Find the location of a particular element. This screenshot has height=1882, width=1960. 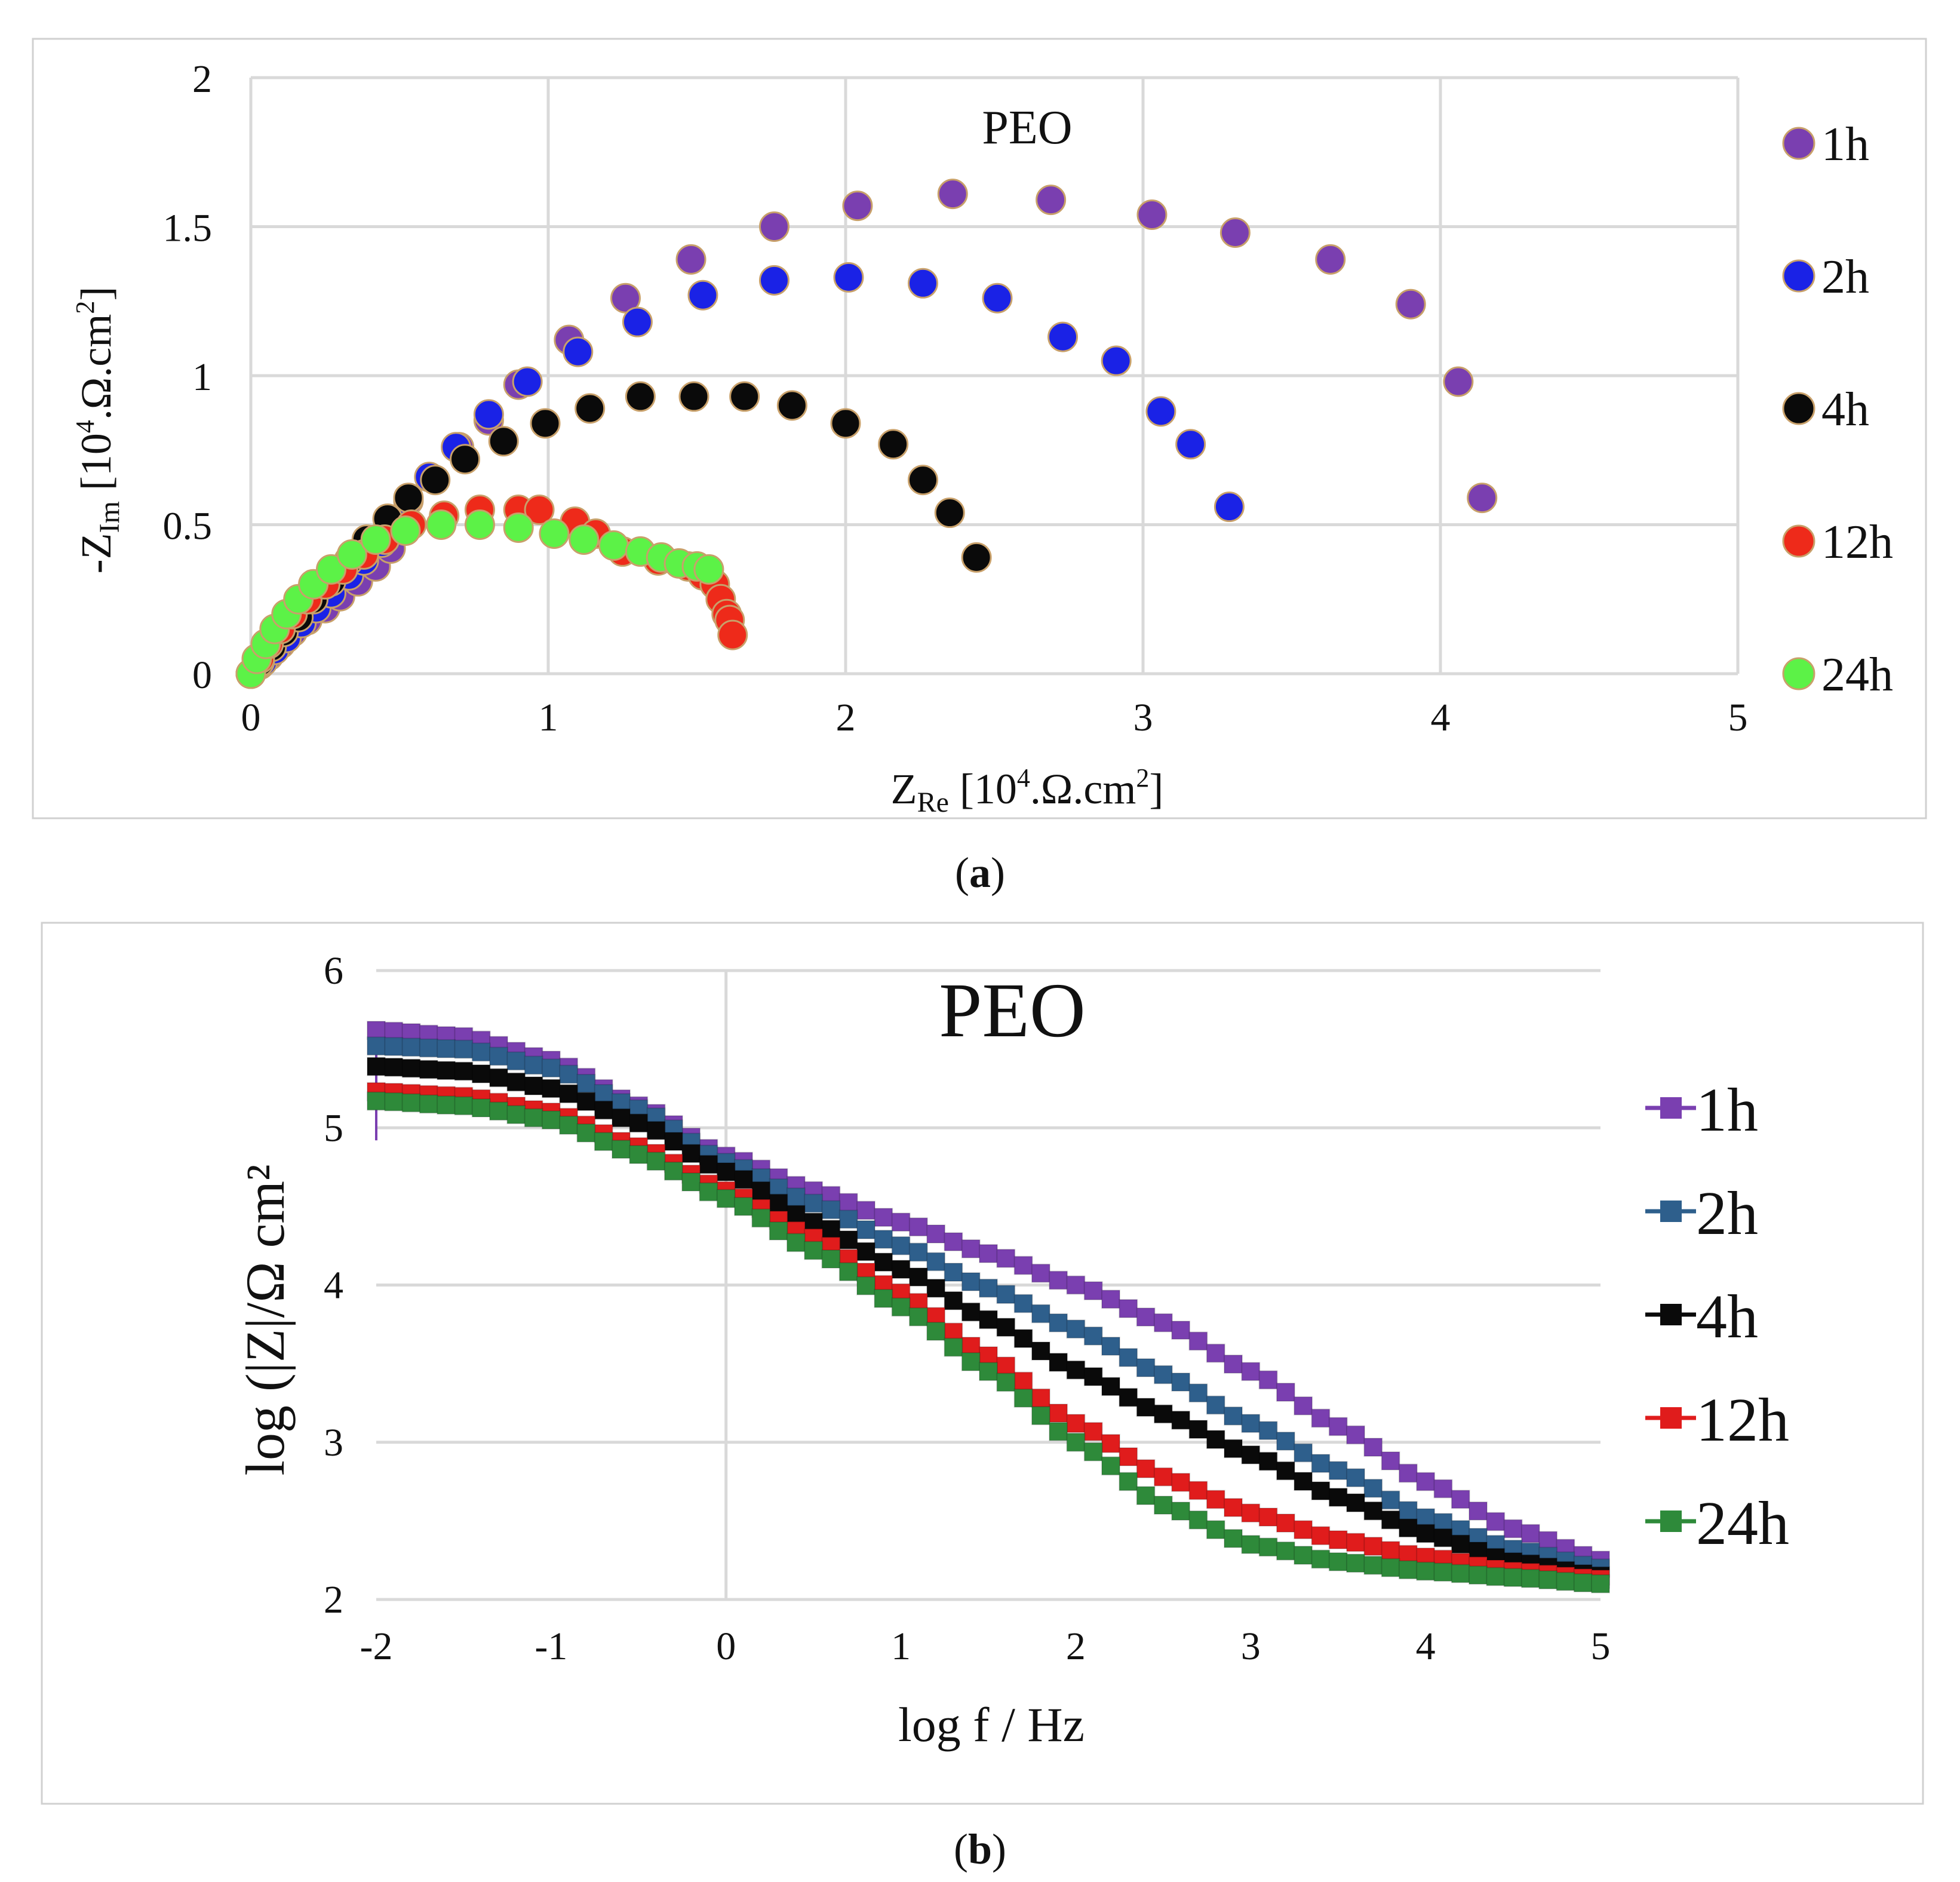

y-tick-label: 3 is located at coordinates (333, 1443).